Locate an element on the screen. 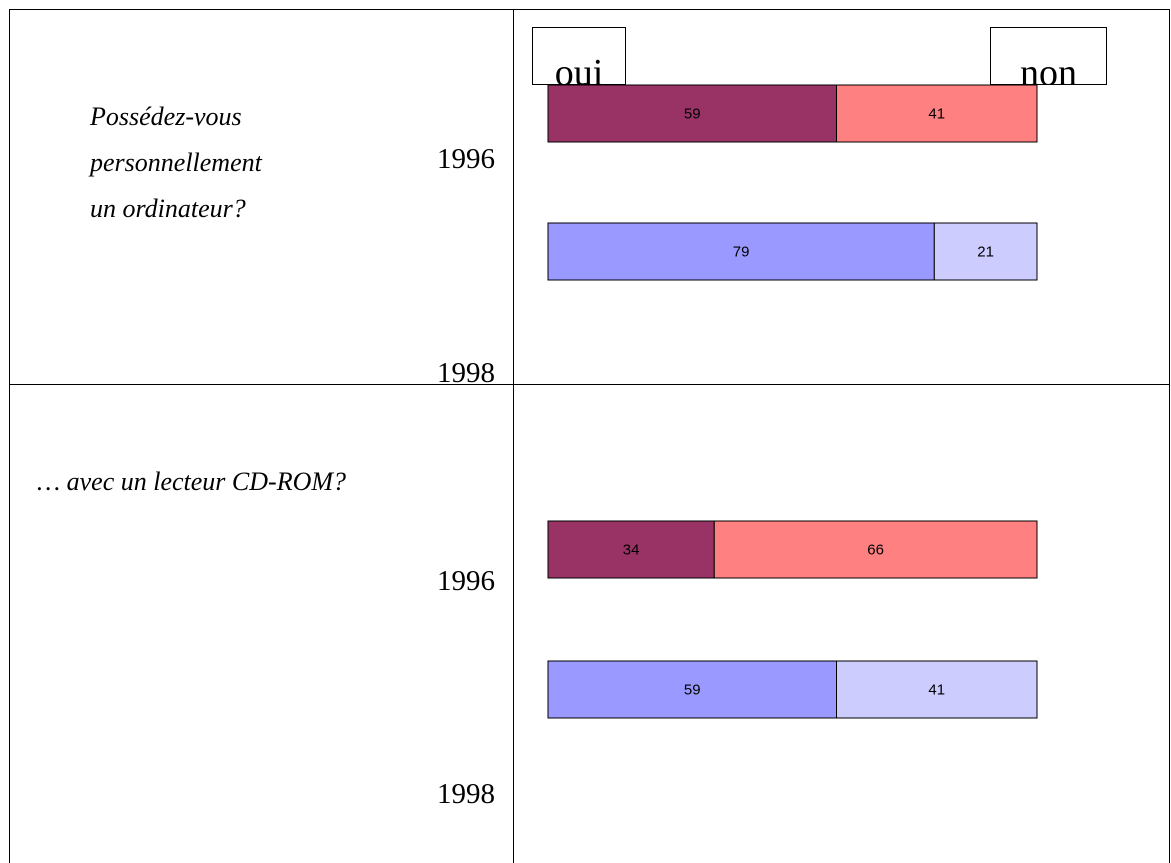  question-line: personnellement is located at coordinates (176, 162).